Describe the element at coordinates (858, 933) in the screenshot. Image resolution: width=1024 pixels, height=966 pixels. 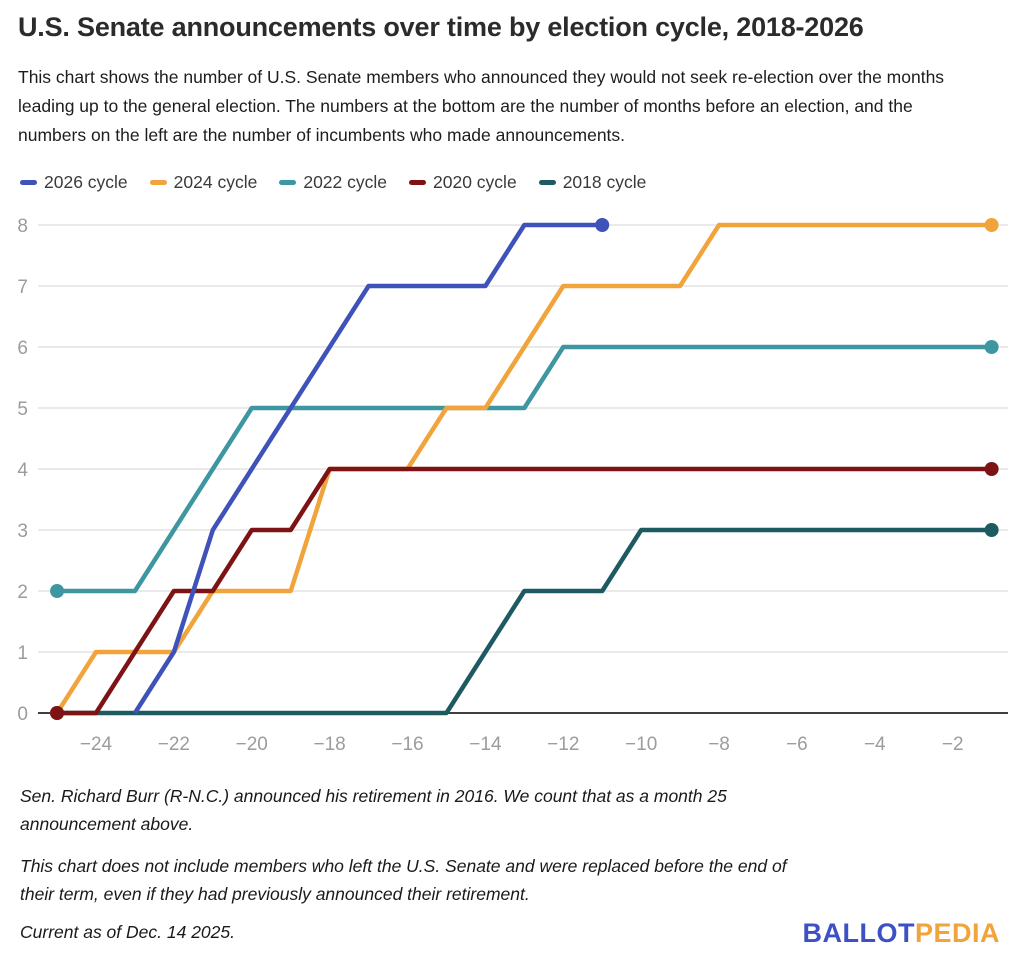
I see `logo-ballot: BALLOT` at that location.